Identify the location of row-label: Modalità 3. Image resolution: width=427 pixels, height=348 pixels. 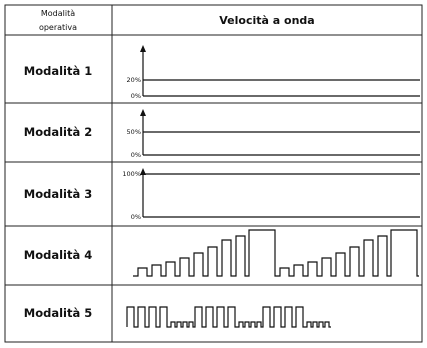
(58, 194).